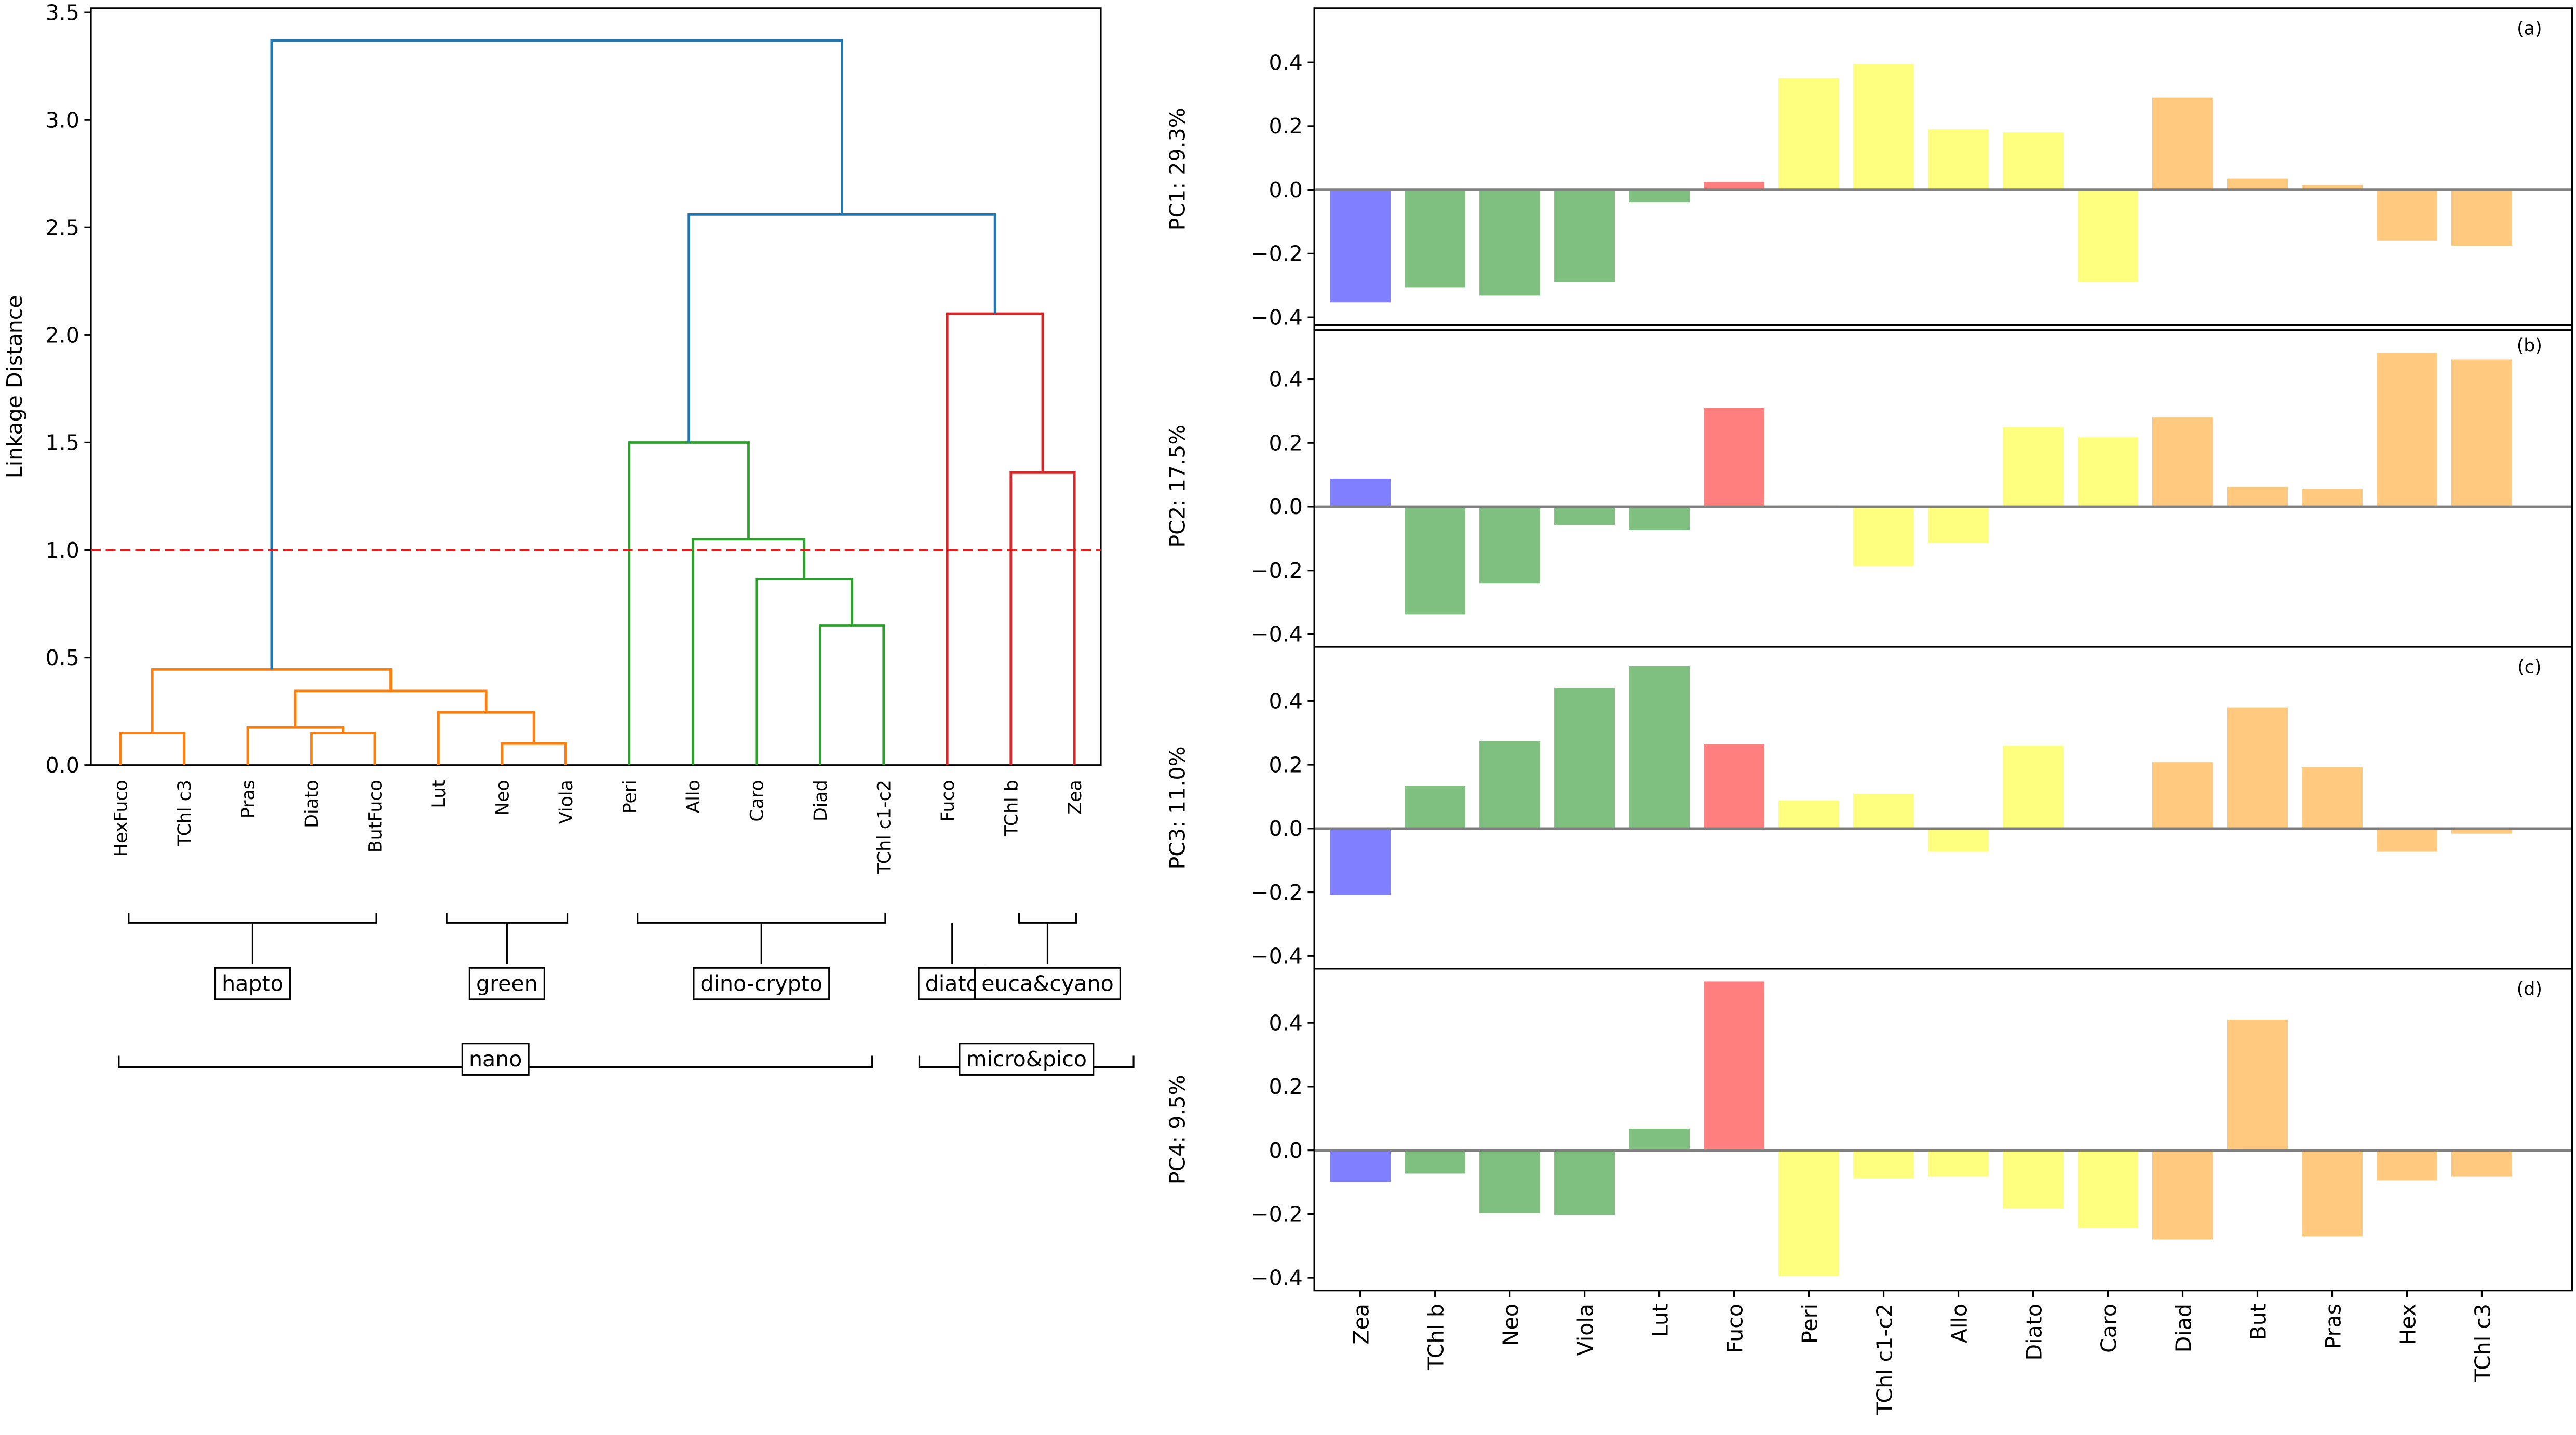  What do you see at coordinates (1435, 1338) in the screenshot?
I see `x-tick-label: TChl b` at bounding box center [1435, 1338].